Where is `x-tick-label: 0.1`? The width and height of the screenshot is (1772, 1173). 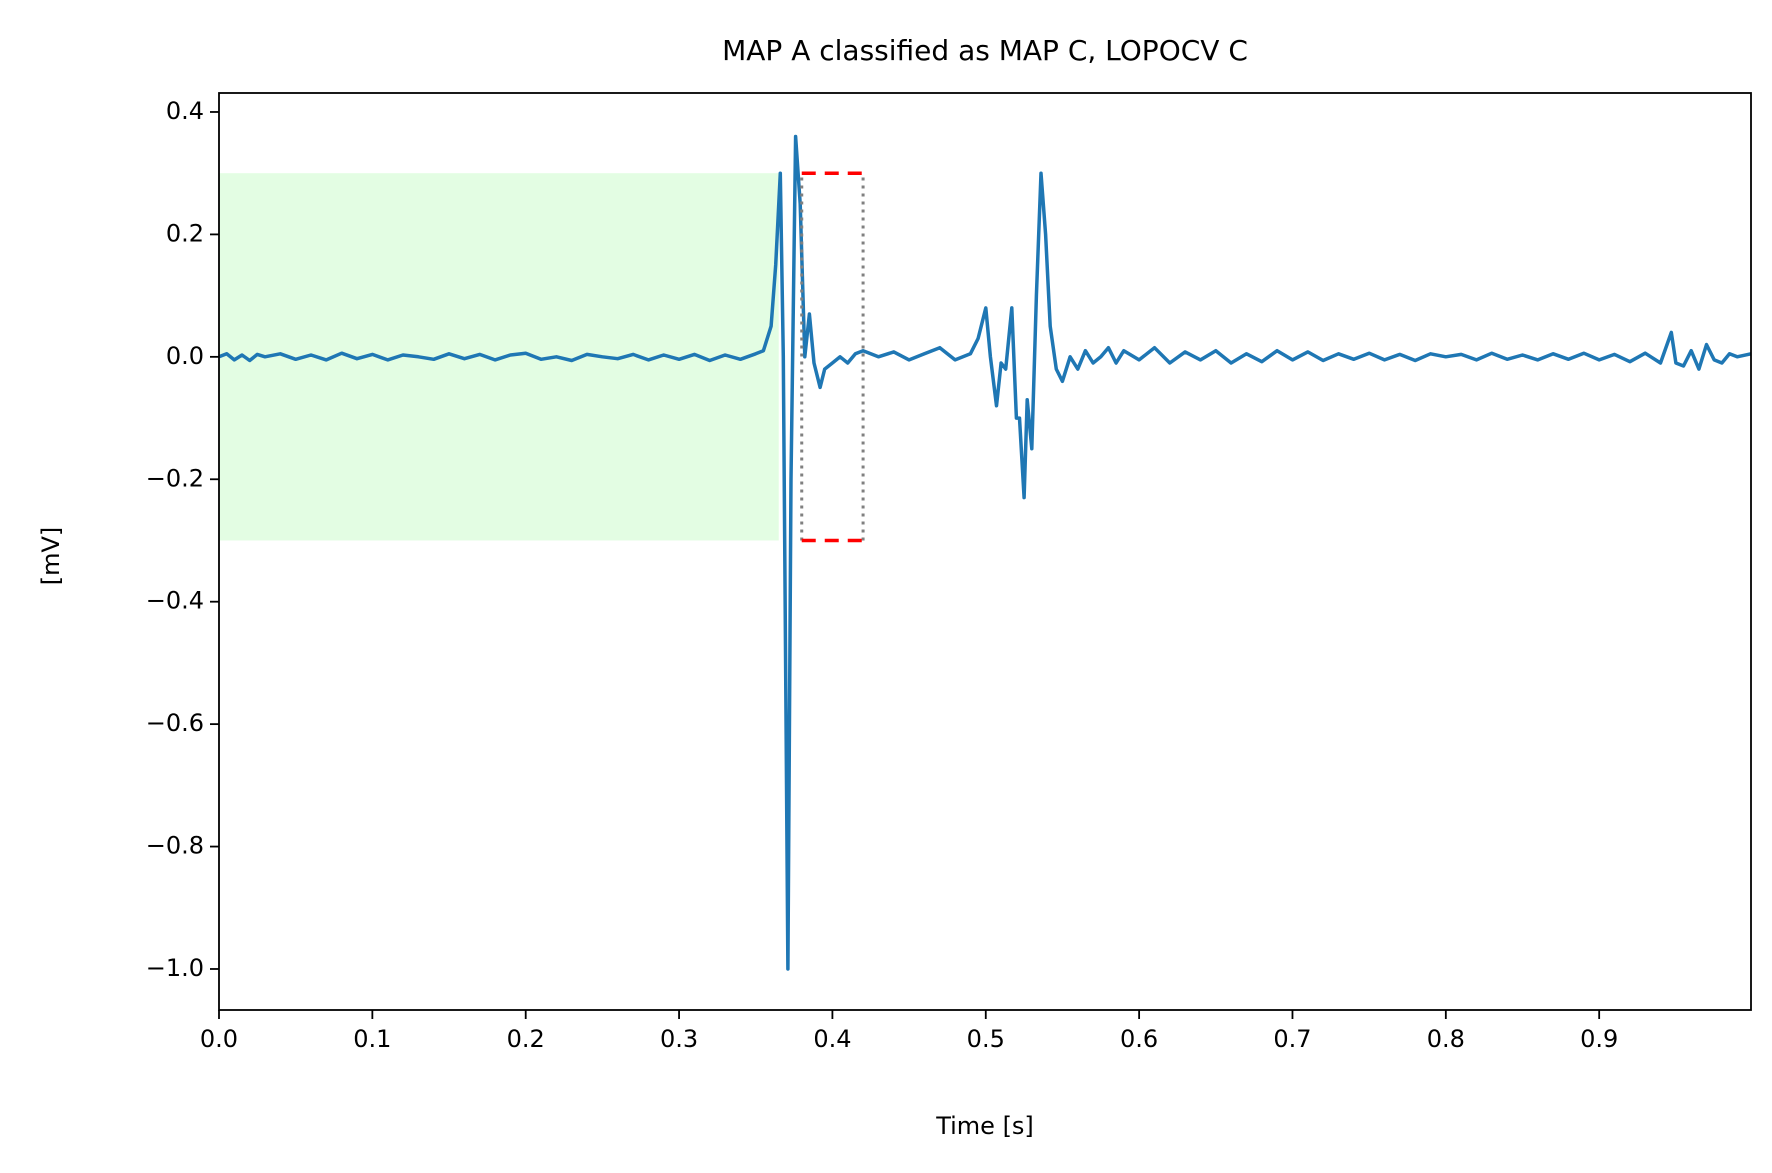 x-tick-label: 0.1 is located at coordinates (372, 1039).